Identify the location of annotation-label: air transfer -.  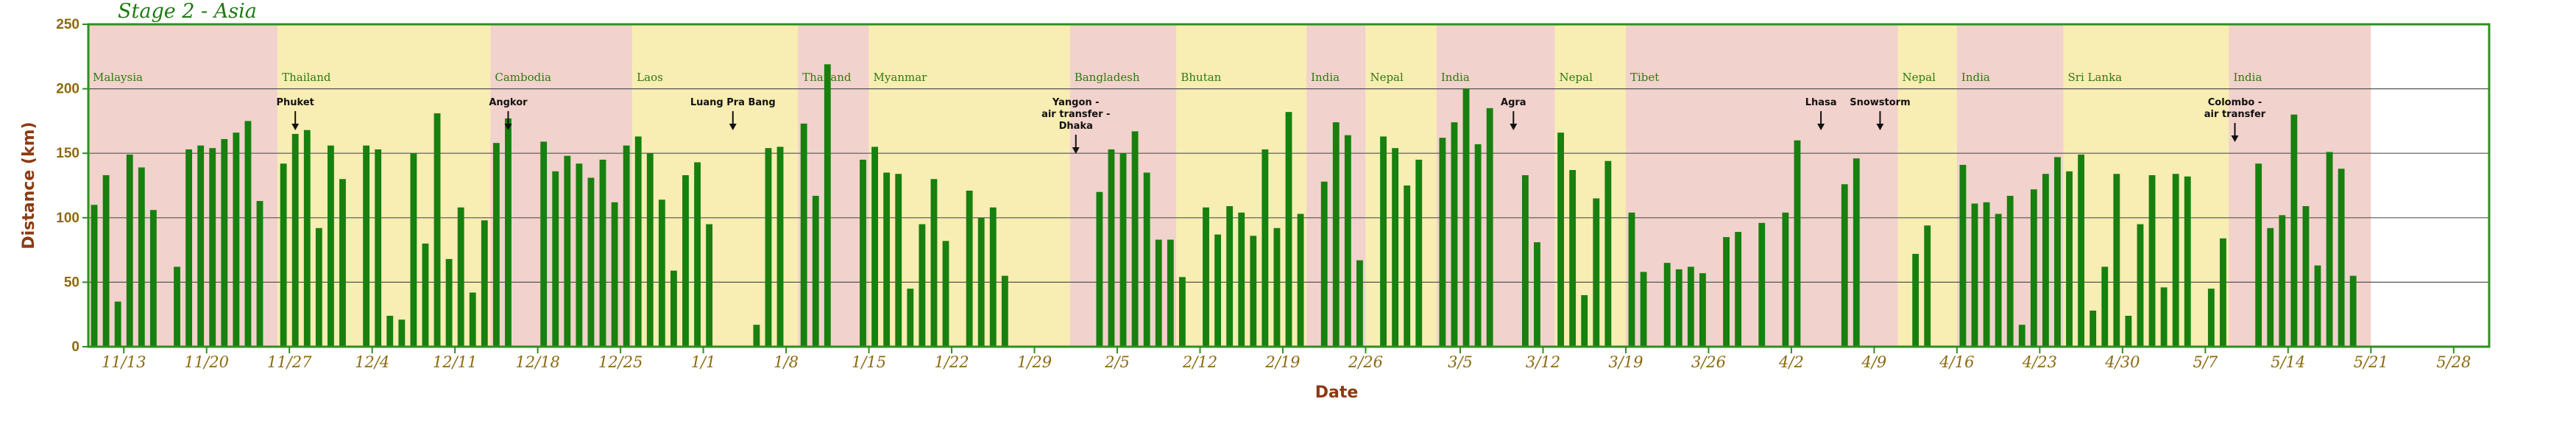
(1075, 114).